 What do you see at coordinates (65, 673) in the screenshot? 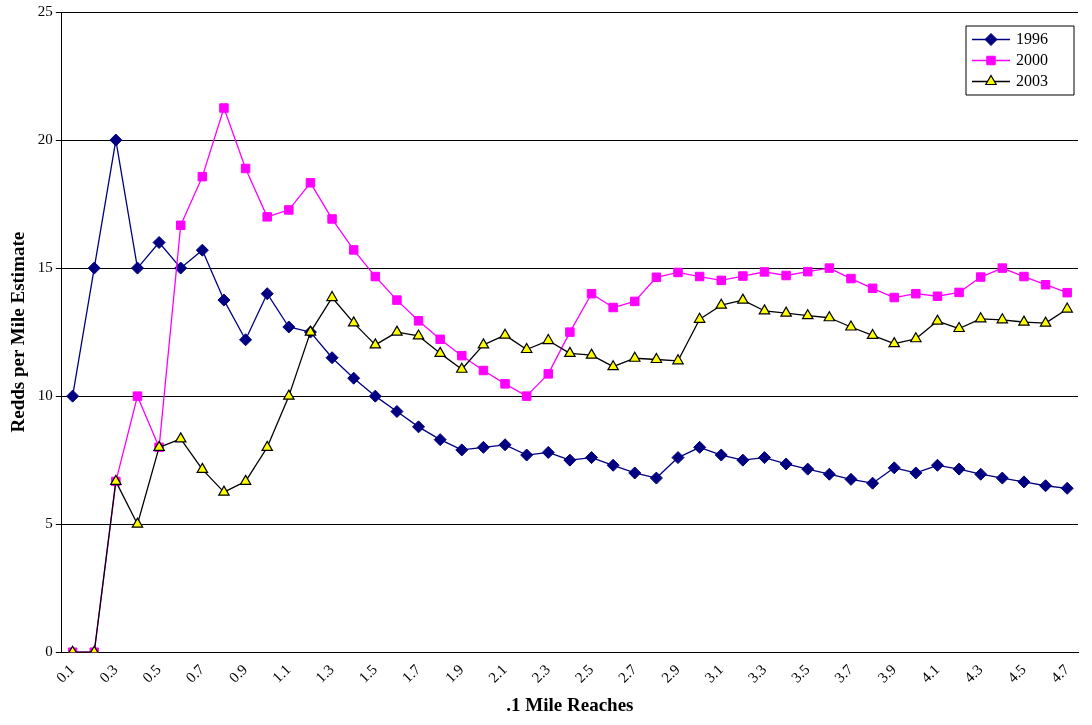
I see `x-tick-label: 0.1` at bounding box center [65, 673].